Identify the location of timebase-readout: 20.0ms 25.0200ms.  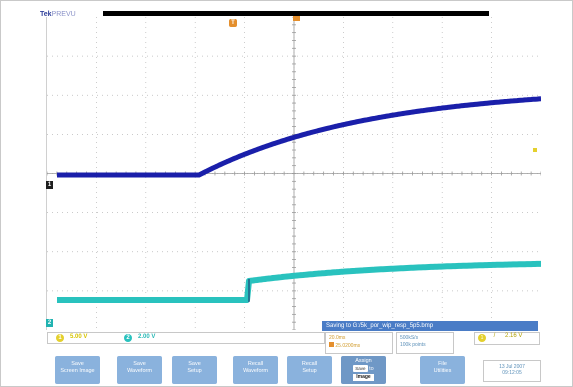
(359, 343).